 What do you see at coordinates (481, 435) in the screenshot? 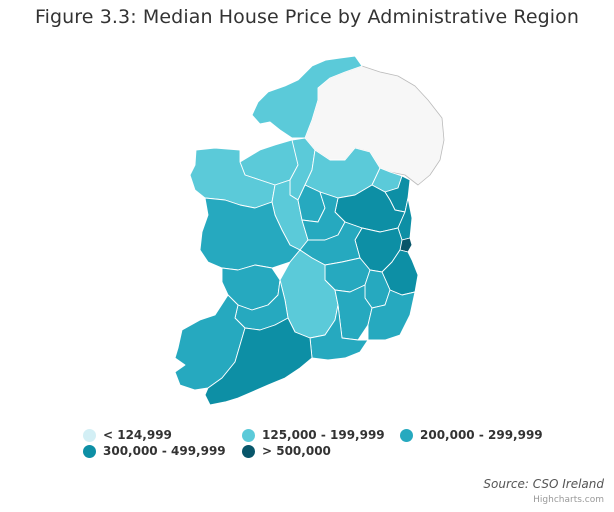
I see `legend-label: 200,000 - 299,999` at bounding box center [481, 435].